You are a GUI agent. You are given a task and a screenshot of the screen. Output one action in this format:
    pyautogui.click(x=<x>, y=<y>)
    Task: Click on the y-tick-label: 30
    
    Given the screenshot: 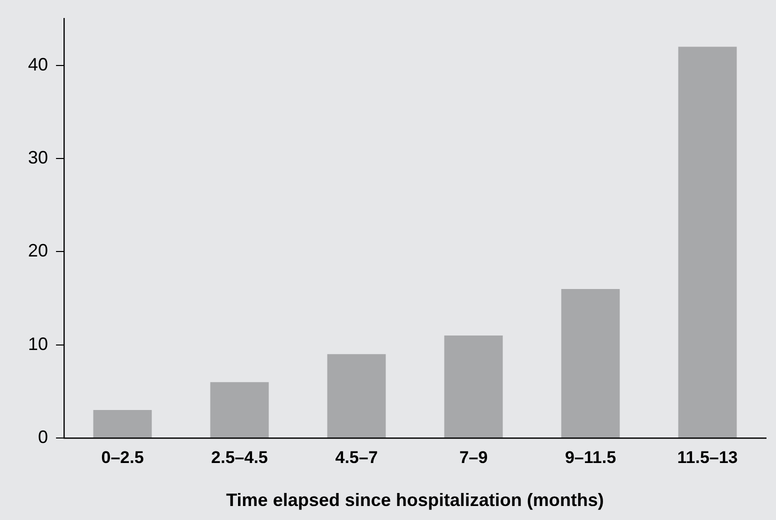 What is the action you would take?
    pyautogui.click(x=38, y=158)
    